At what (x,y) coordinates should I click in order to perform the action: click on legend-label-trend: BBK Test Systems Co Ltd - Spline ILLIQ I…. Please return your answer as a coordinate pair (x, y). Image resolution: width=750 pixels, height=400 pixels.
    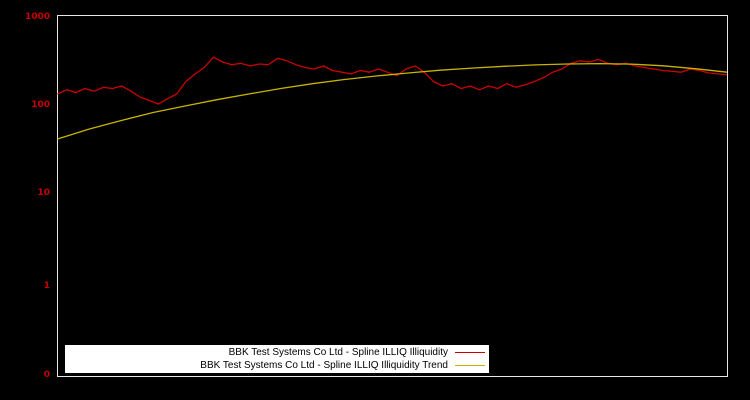
    Looking at the image, I should click on (324, 365).